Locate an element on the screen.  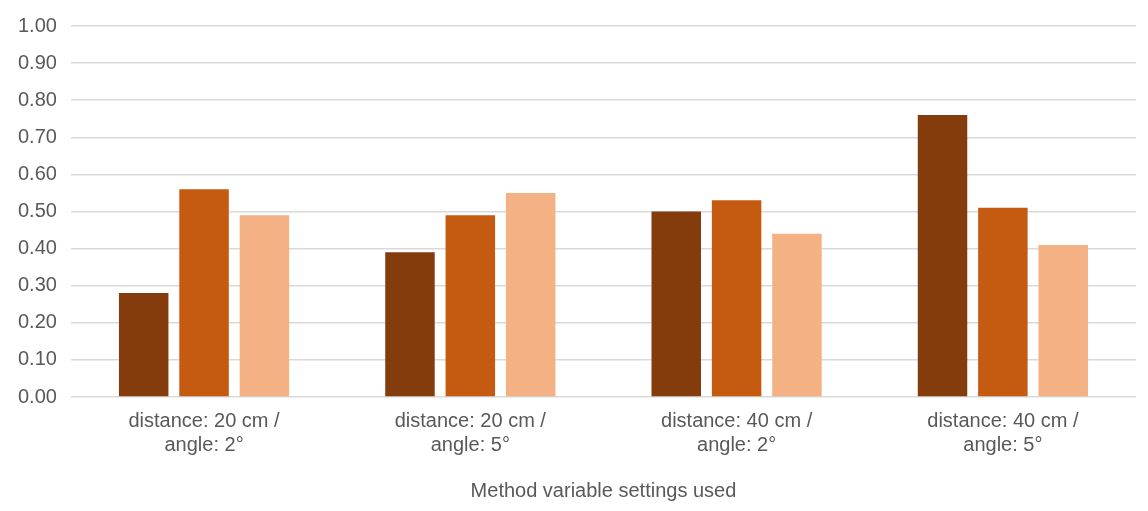
y-tick-label: 0.50 is located at coordinates (37, 210).